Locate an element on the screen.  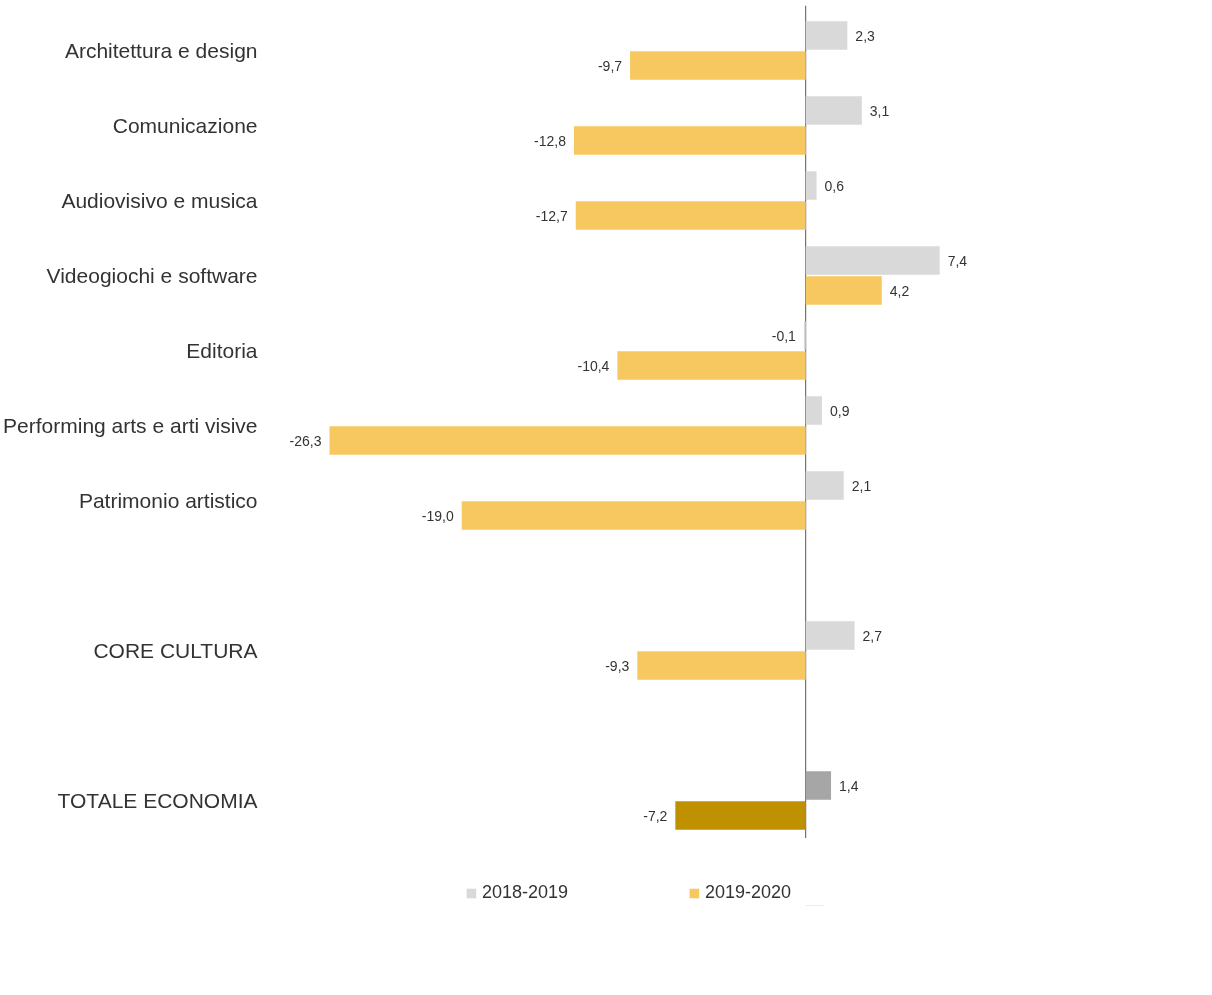
y-tick-label: Comunicazione is located at coordinates (185, 125).